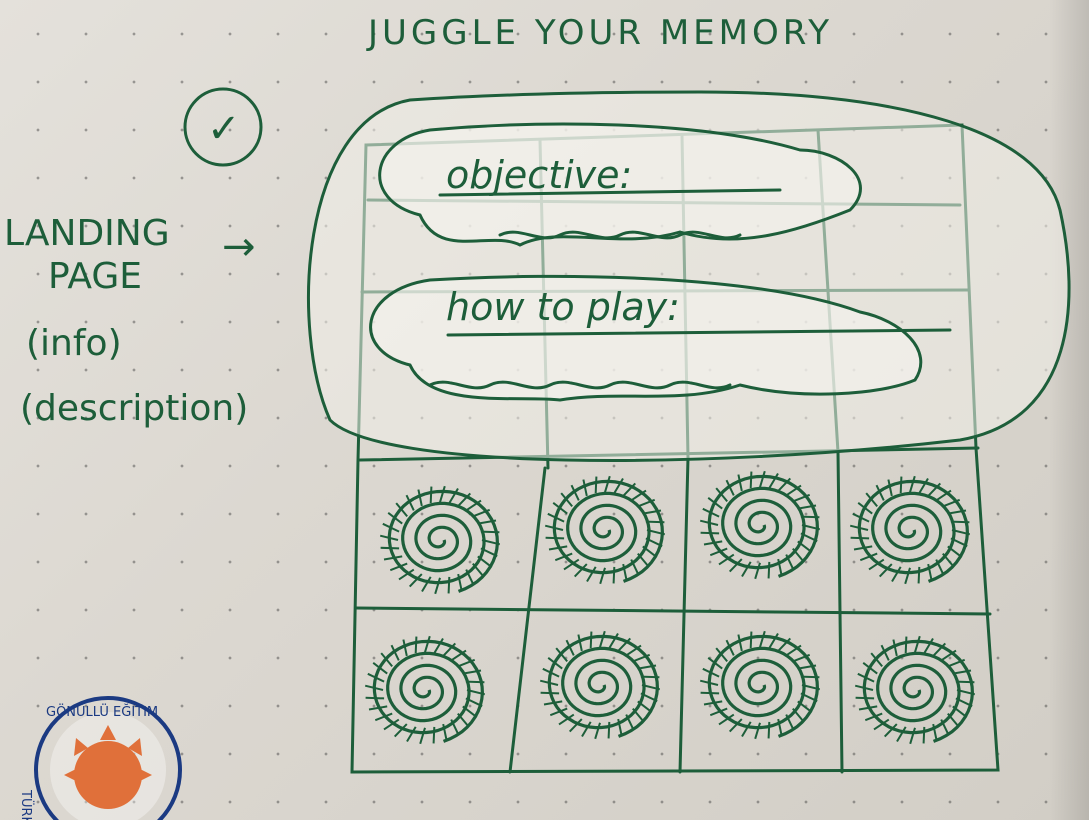 The height and width of the screenshot is (820, 1089). I want to click on side-label-line-2: PAGE, so click(95, 276).